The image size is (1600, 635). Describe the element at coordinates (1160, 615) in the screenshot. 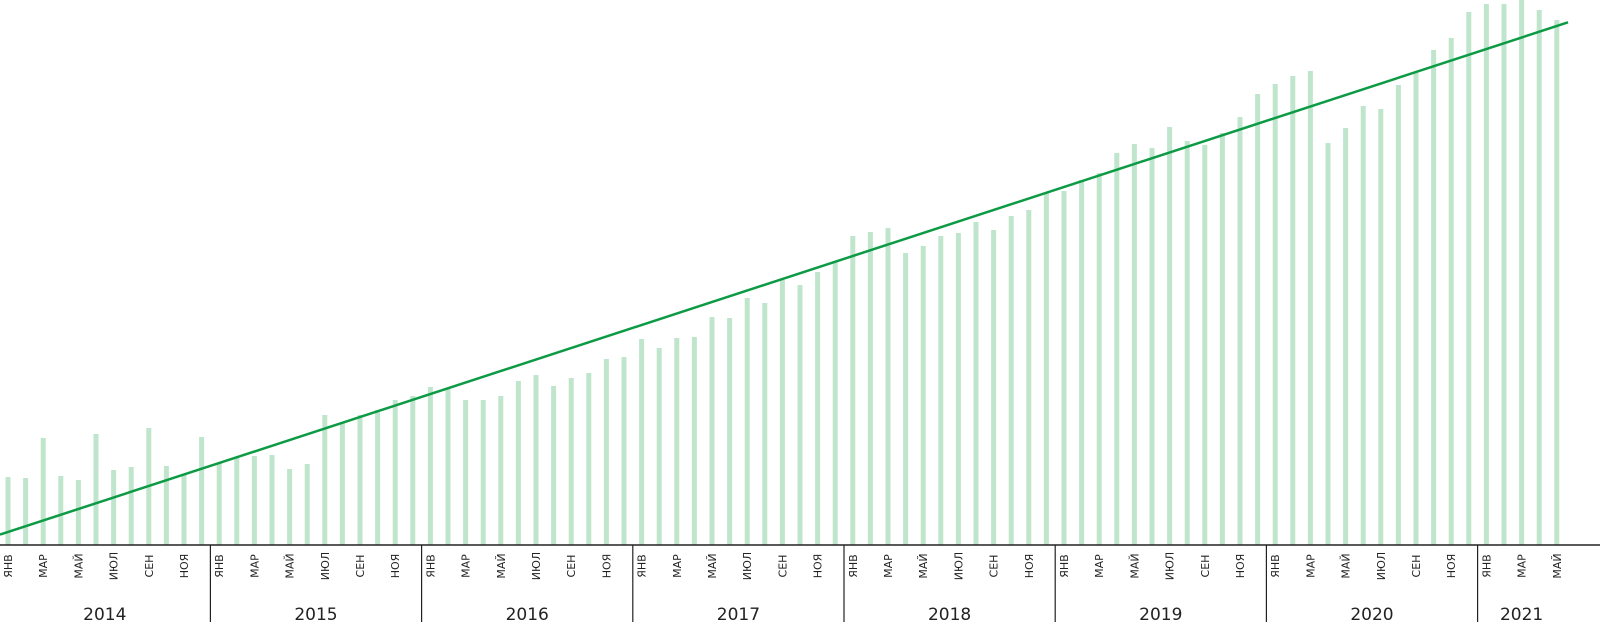

I see `year-label: 2019` at that location.